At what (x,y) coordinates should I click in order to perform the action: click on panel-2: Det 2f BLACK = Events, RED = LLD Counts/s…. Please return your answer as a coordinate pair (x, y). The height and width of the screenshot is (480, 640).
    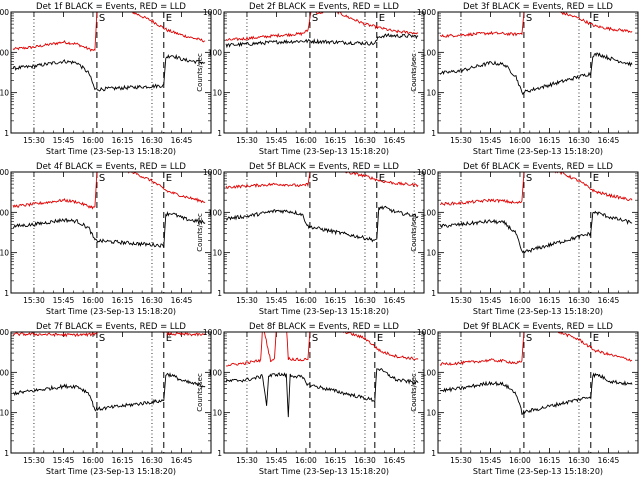
    Looking at the image, I should click on (310, 79).